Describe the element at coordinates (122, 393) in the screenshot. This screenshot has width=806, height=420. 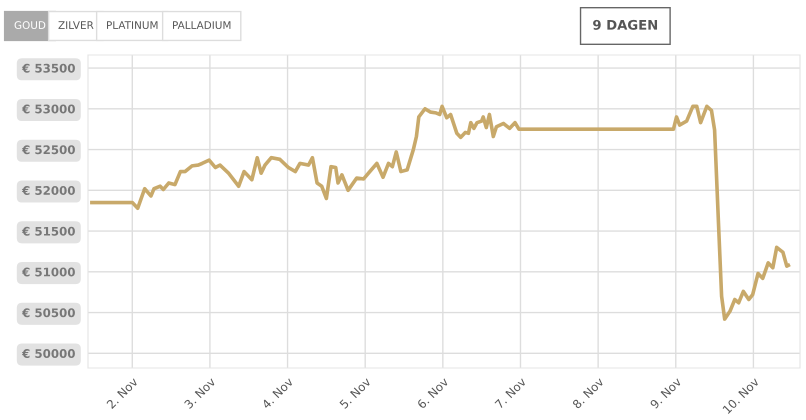
I see `x-tick-label: 2. Nov` at that location.